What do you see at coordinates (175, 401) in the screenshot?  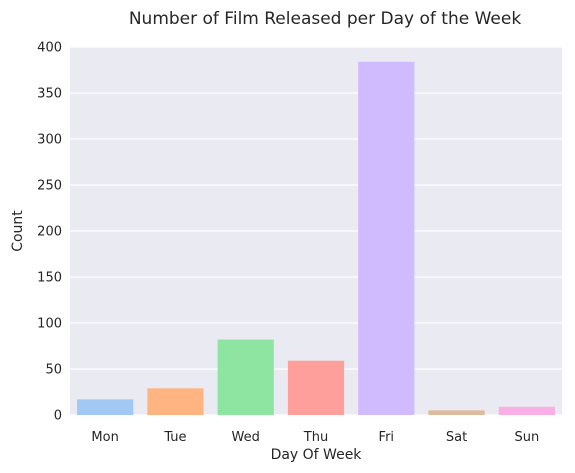 I see `bar-tue` at bounding box center [175, 401].